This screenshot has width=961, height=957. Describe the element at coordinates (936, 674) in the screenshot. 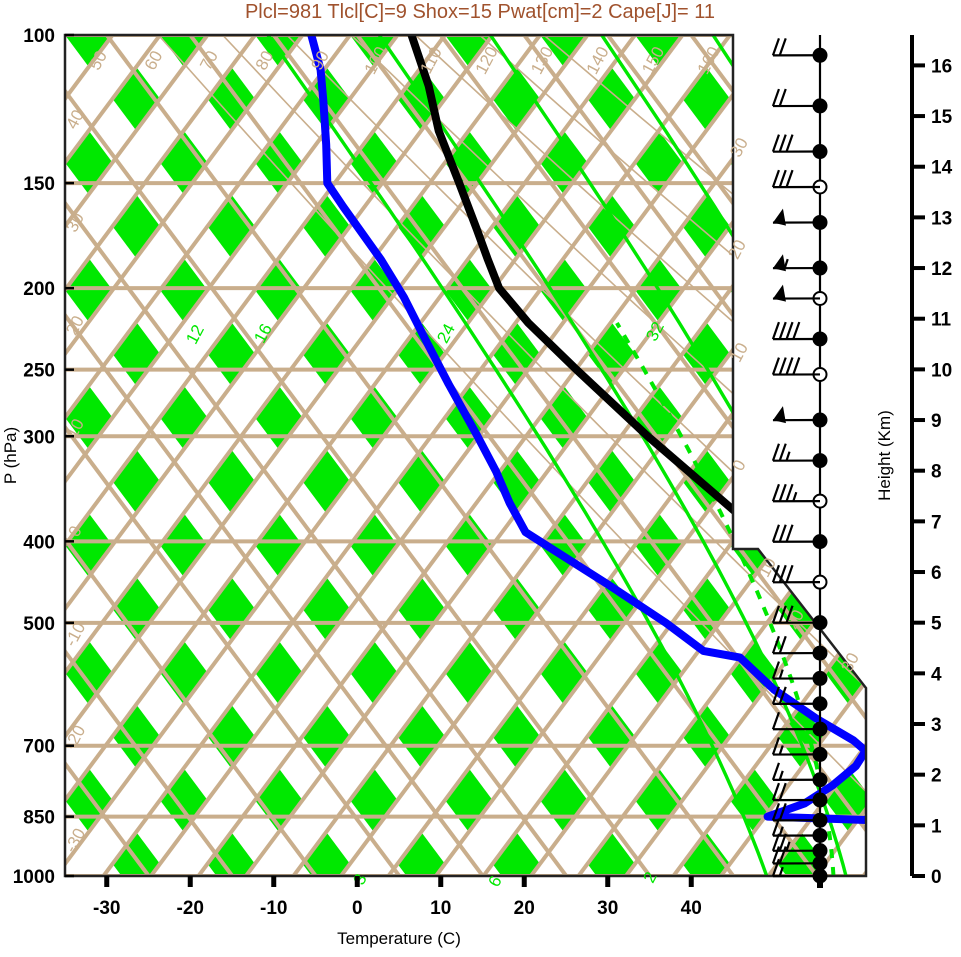

I see `height-tick-label: 4` at that location.